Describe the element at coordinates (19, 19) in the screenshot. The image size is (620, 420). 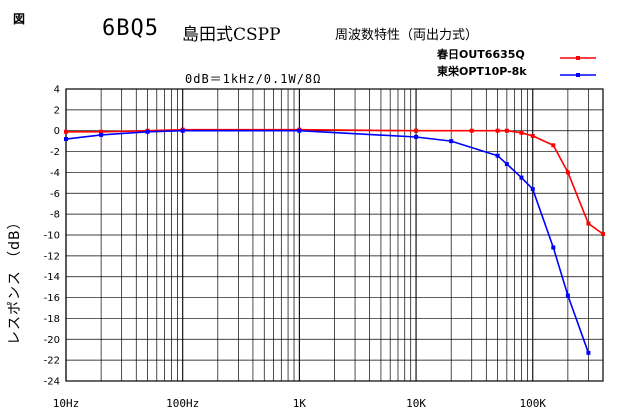
I see `figure-label: 図` at that location.